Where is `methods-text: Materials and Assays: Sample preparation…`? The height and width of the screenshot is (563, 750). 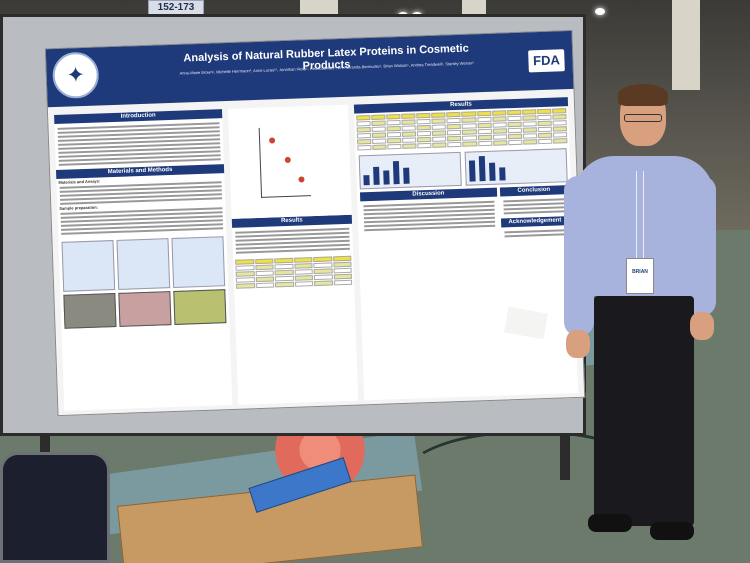
methods-text: Materials and Assays: Sample preparation… is located at coordinates (141, 206).